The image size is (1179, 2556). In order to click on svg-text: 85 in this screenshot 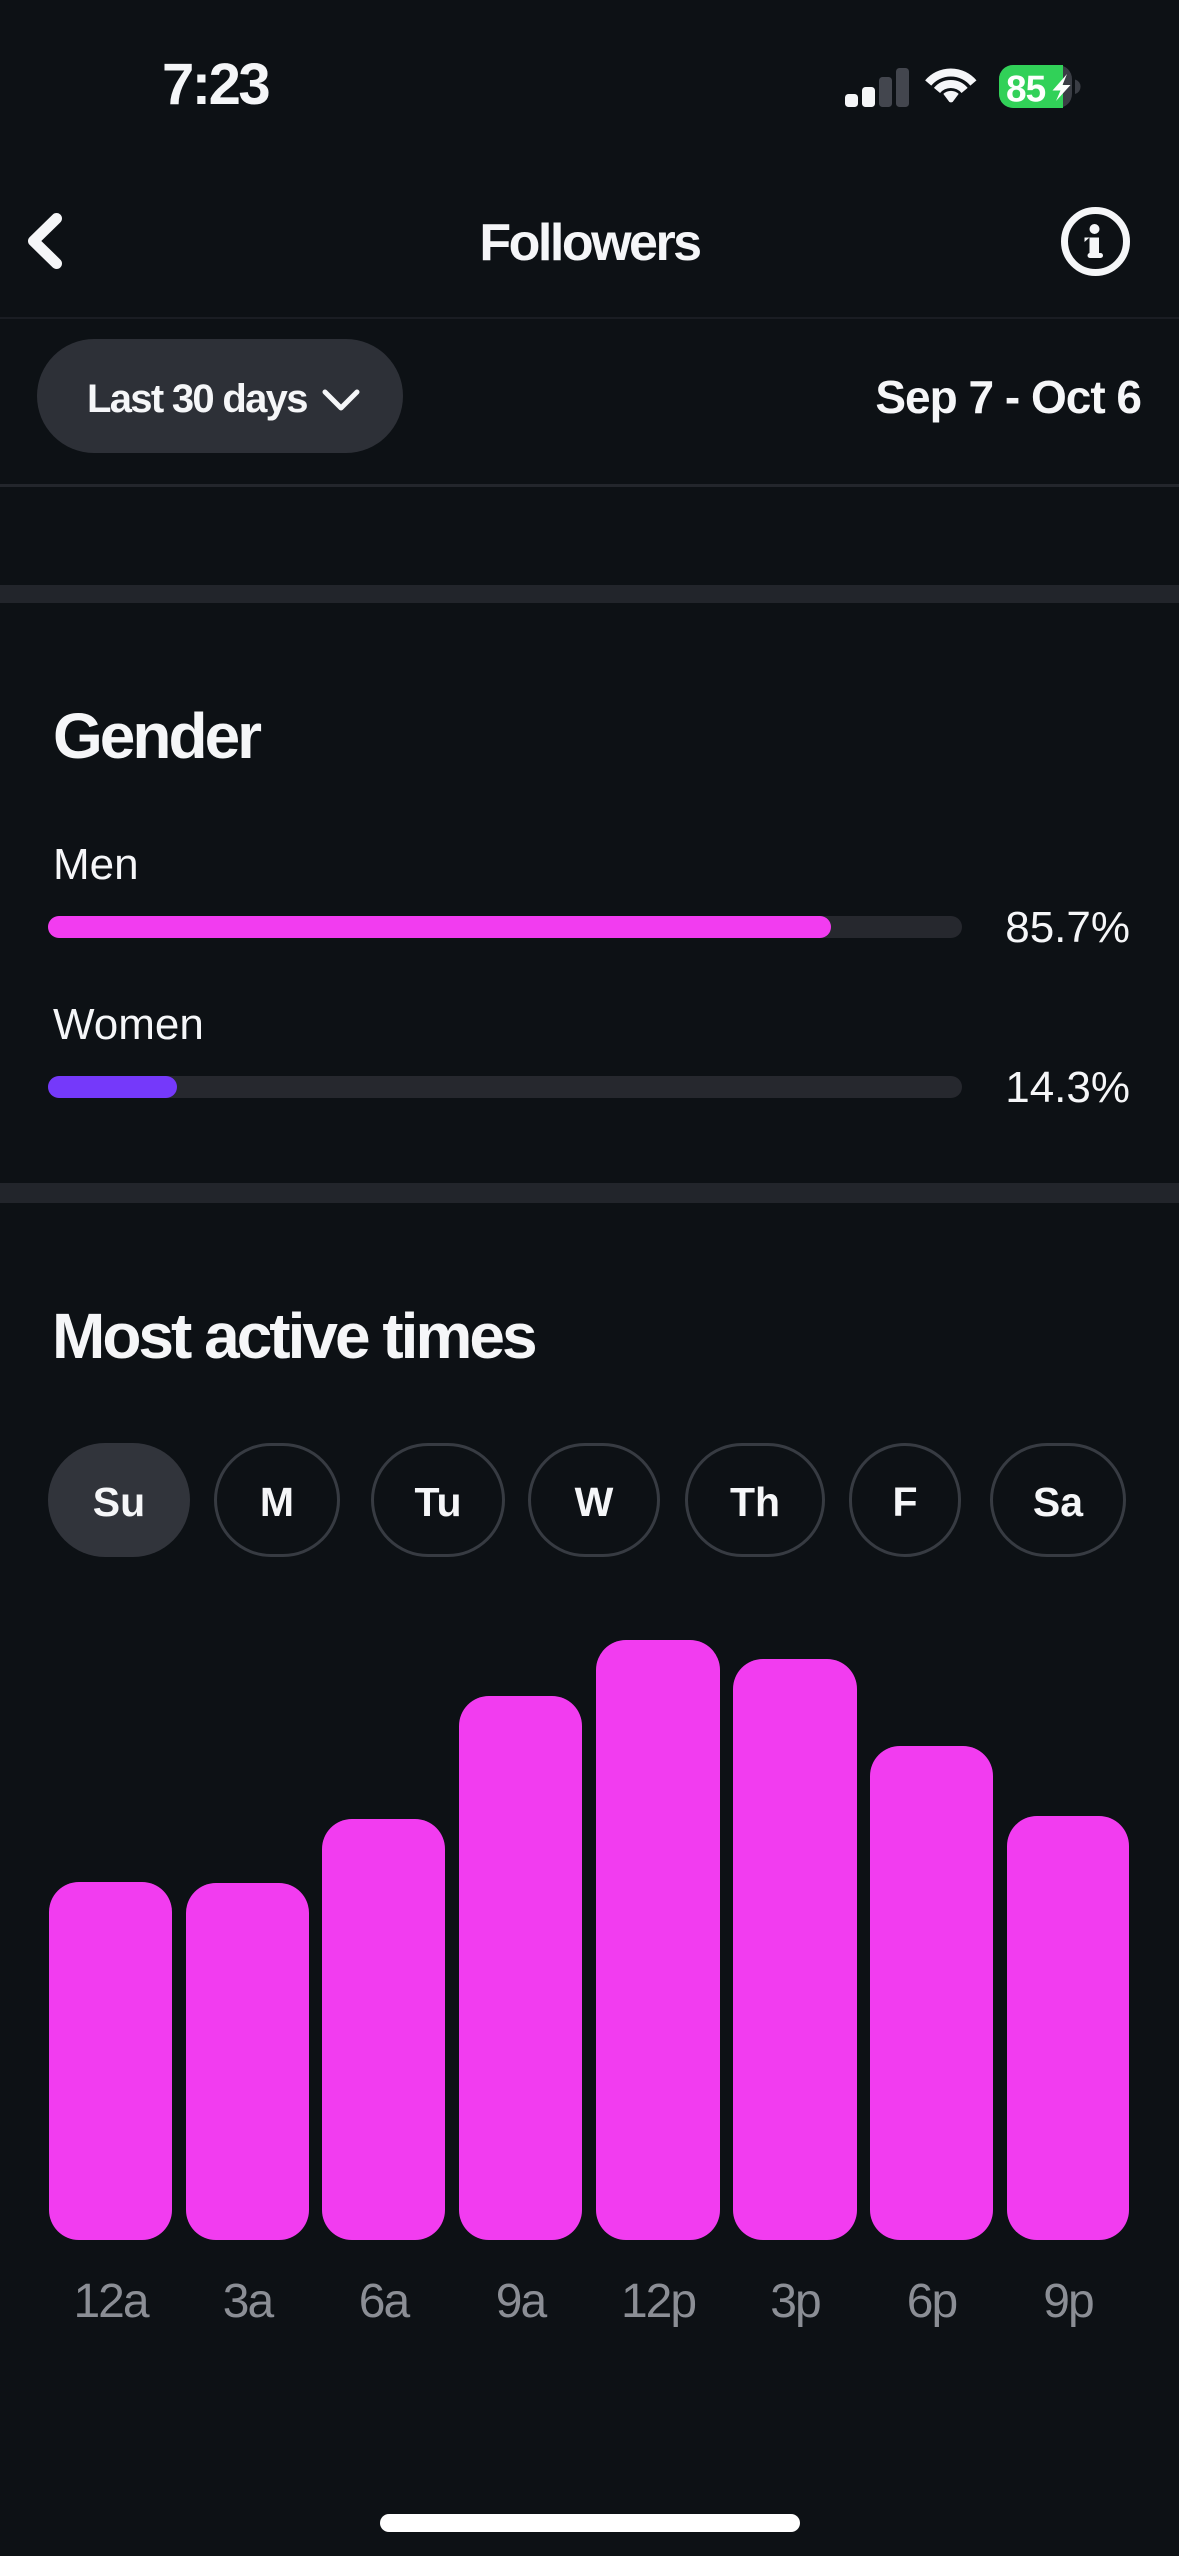, I will do `click(1026, 89)`.